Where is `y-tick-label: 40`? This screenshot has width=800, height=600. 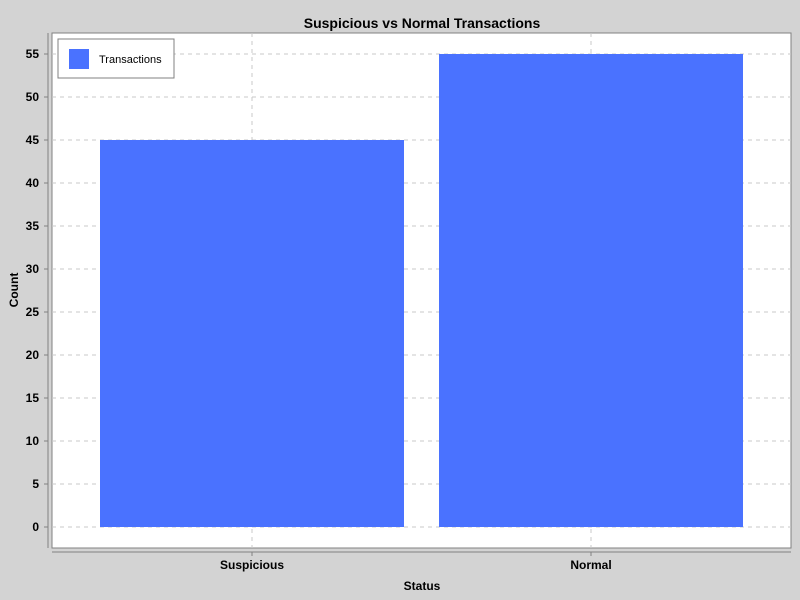
y-tick-label: 40 is located at coordinates (33, 183).